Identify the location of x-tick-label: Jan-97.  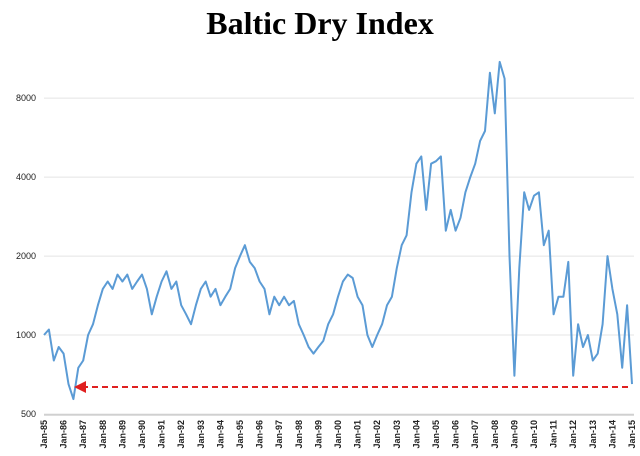
(279, 434).